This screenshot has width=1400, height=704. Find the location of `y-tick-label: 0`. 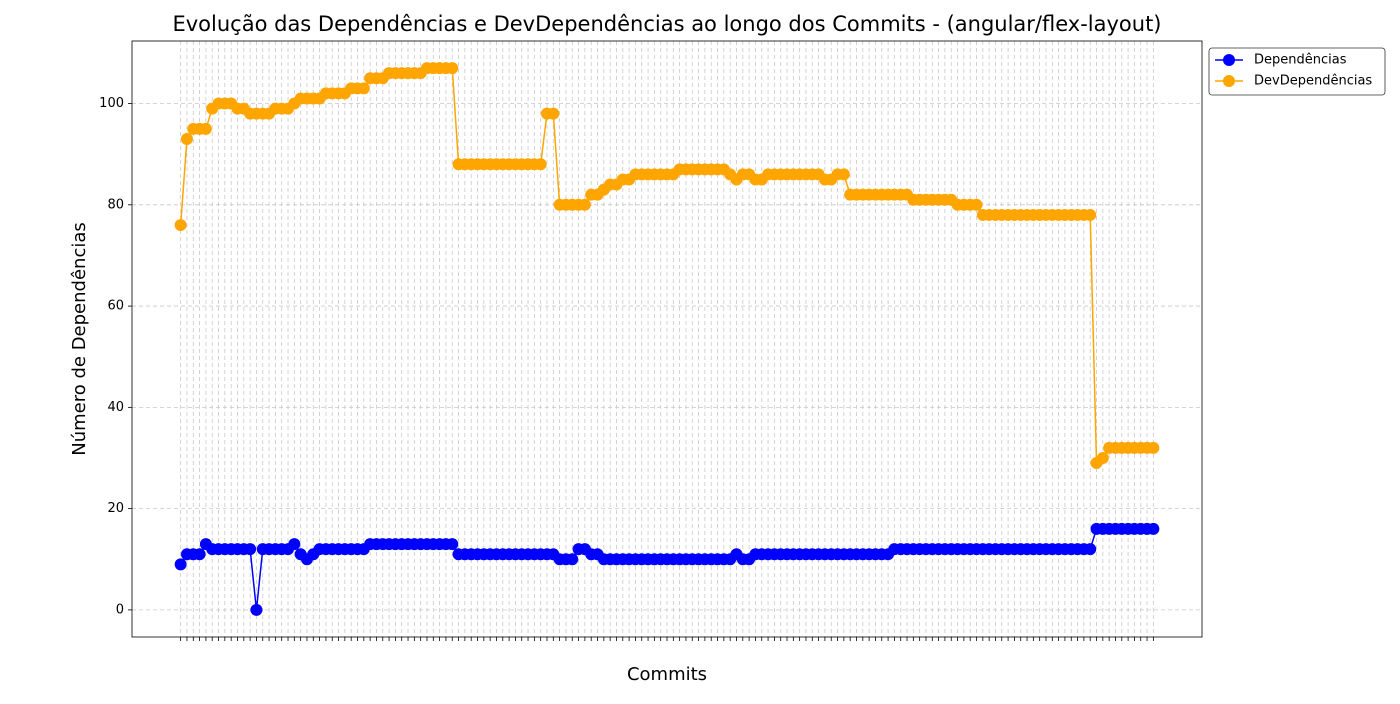

y-tick-label: 0 is located at coordinates (120, 609).